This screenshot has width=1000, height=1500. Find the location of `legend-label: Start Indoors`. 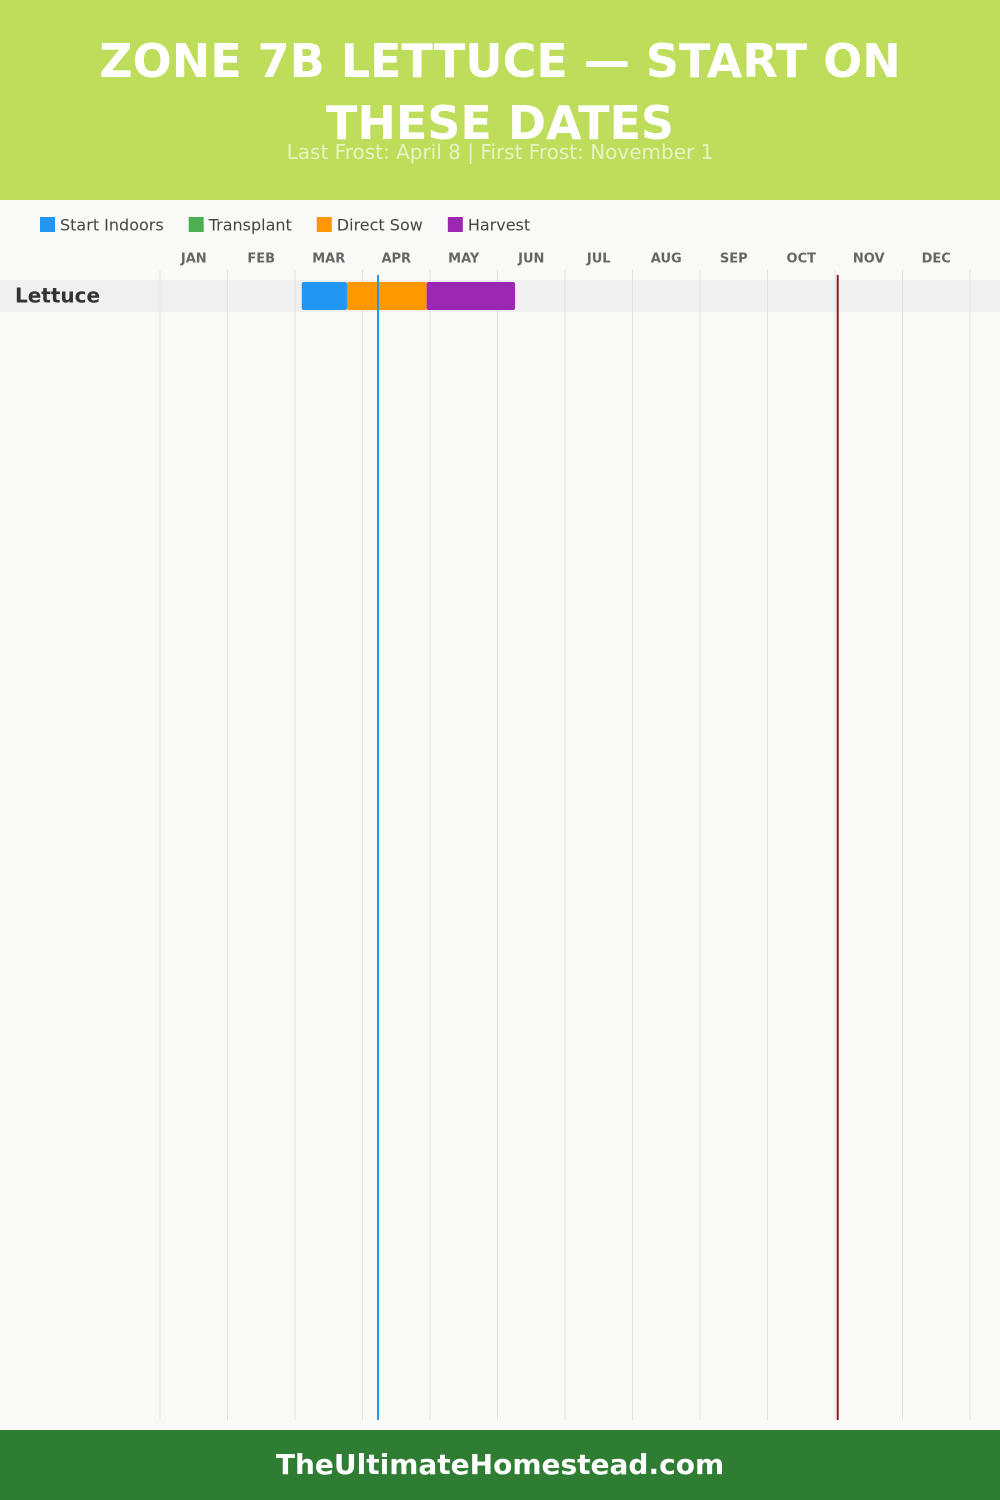

legend-label: Start Indoors is located at coordinates (112, 225).